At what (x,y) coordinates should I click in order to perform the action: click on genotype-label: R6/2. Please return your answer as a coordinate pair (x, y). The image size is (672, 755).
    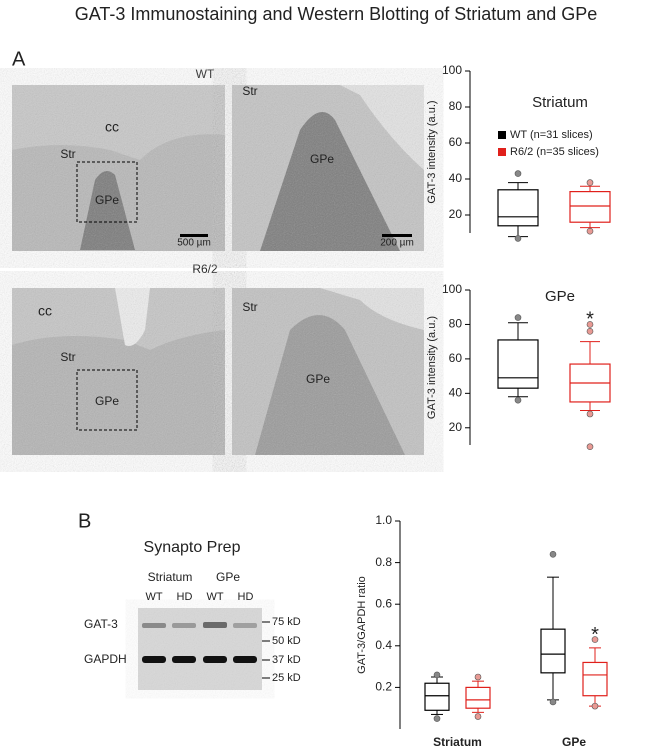
    Looking at the image, I should click on (205, 269).